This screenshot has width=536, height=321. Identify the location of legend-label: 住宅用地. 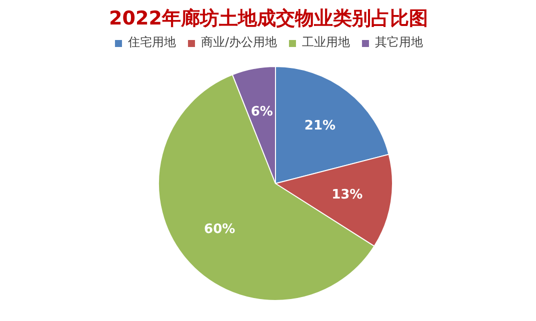
(152, 42).